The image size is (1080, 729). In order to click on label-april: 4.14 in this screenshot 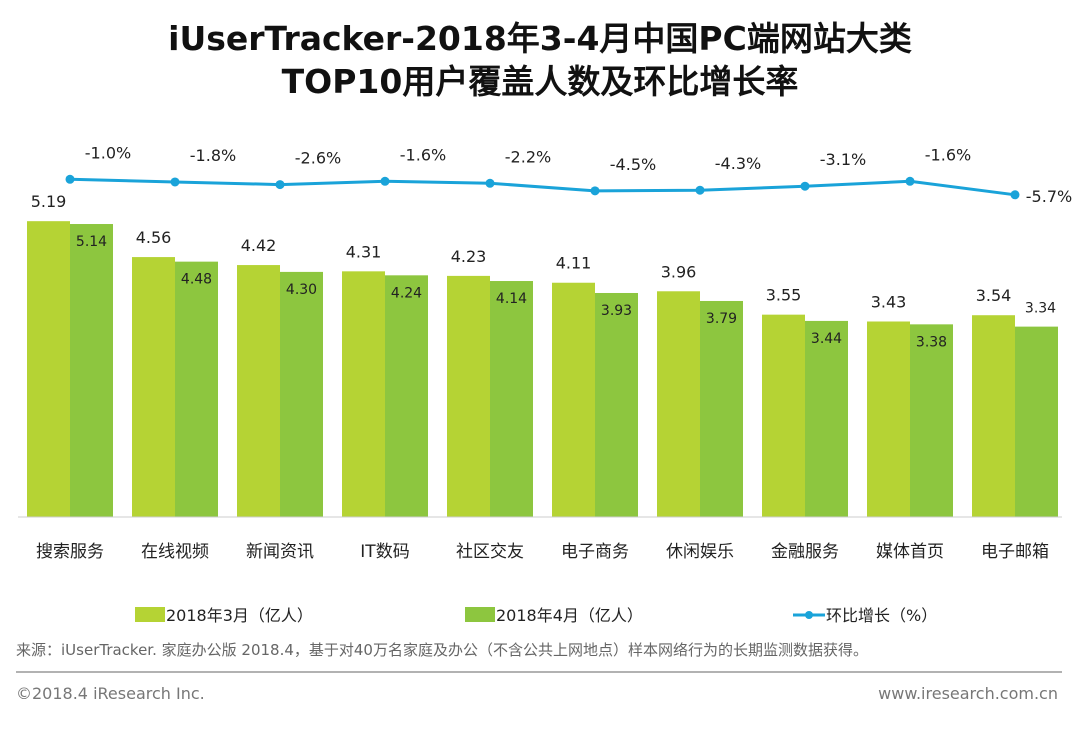, I will do `click(511, 299)`.